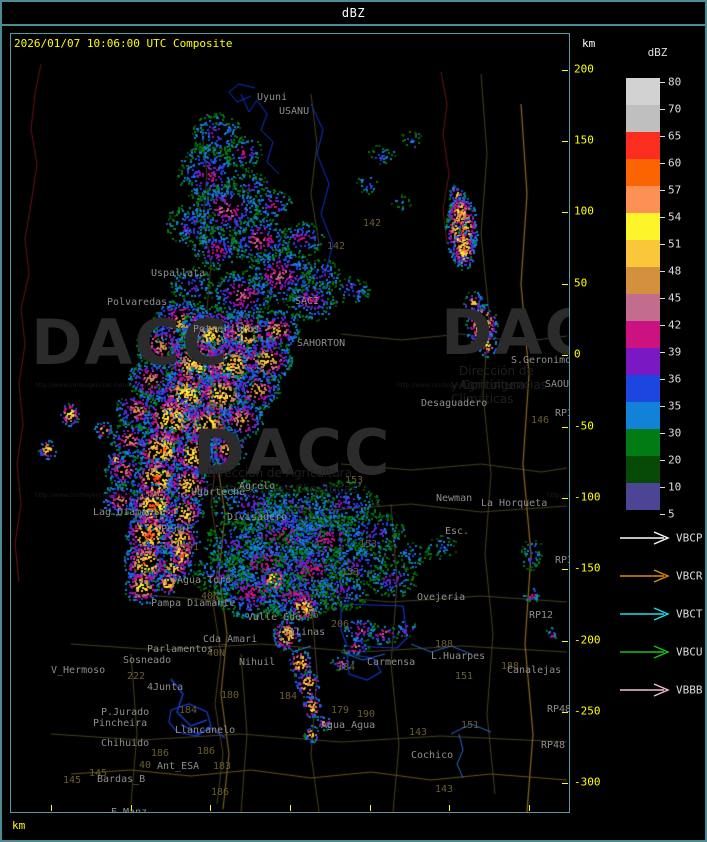  What do you see at coordinates (444, 644) in the screenshot?
I see `road-number-label: 188` at bounding box center [444, 644].